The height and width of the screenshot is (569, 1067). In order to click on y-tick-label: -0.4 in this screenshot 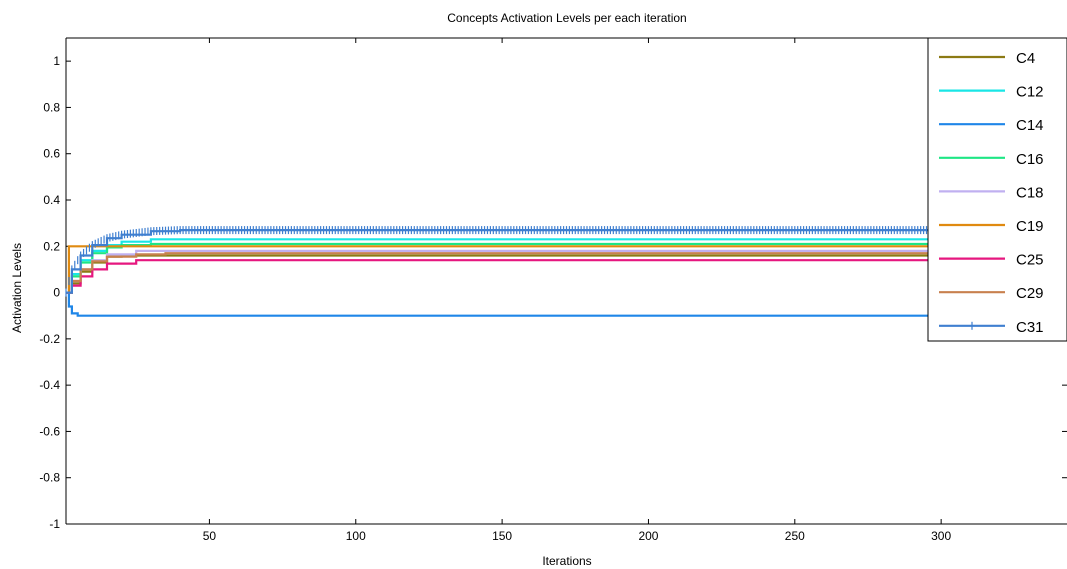, I will do `click(49, 385)`.